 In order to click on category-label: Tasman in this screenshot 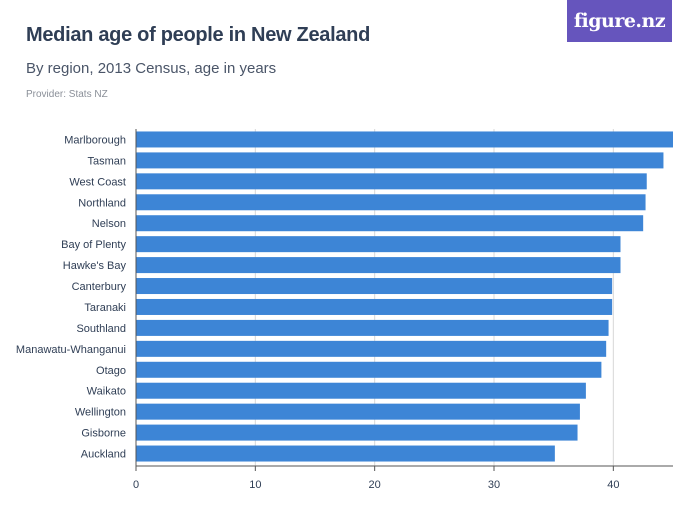, I will do `click(106, 161)`.